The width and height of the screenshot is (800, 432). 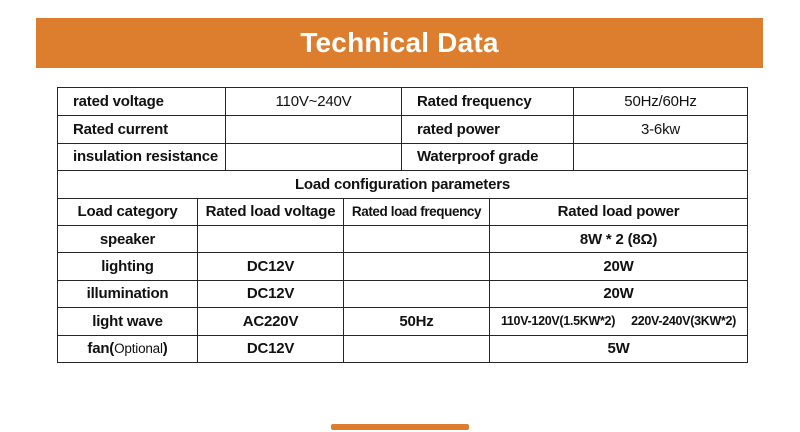 I want to click on section-title: Load configuration parameters, so click(x=402, y=184).